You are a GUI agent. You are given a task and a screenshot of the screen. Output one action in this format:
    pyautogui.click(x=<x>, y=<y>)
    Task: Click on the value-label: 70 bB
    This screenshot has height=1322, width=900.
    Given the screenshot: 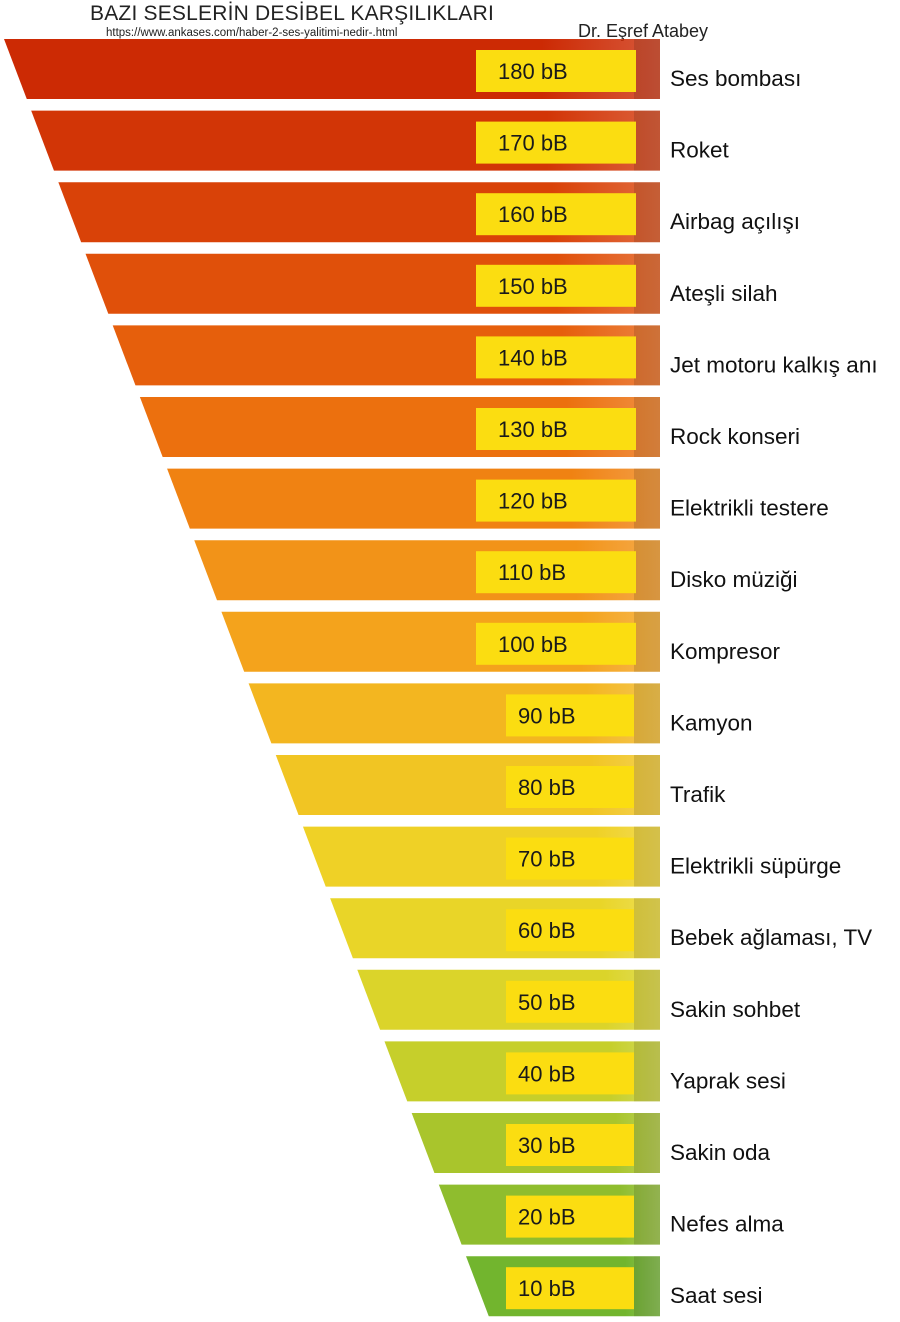 What is the action you would take?
    pyautogui.click(x=547, y=859)
    